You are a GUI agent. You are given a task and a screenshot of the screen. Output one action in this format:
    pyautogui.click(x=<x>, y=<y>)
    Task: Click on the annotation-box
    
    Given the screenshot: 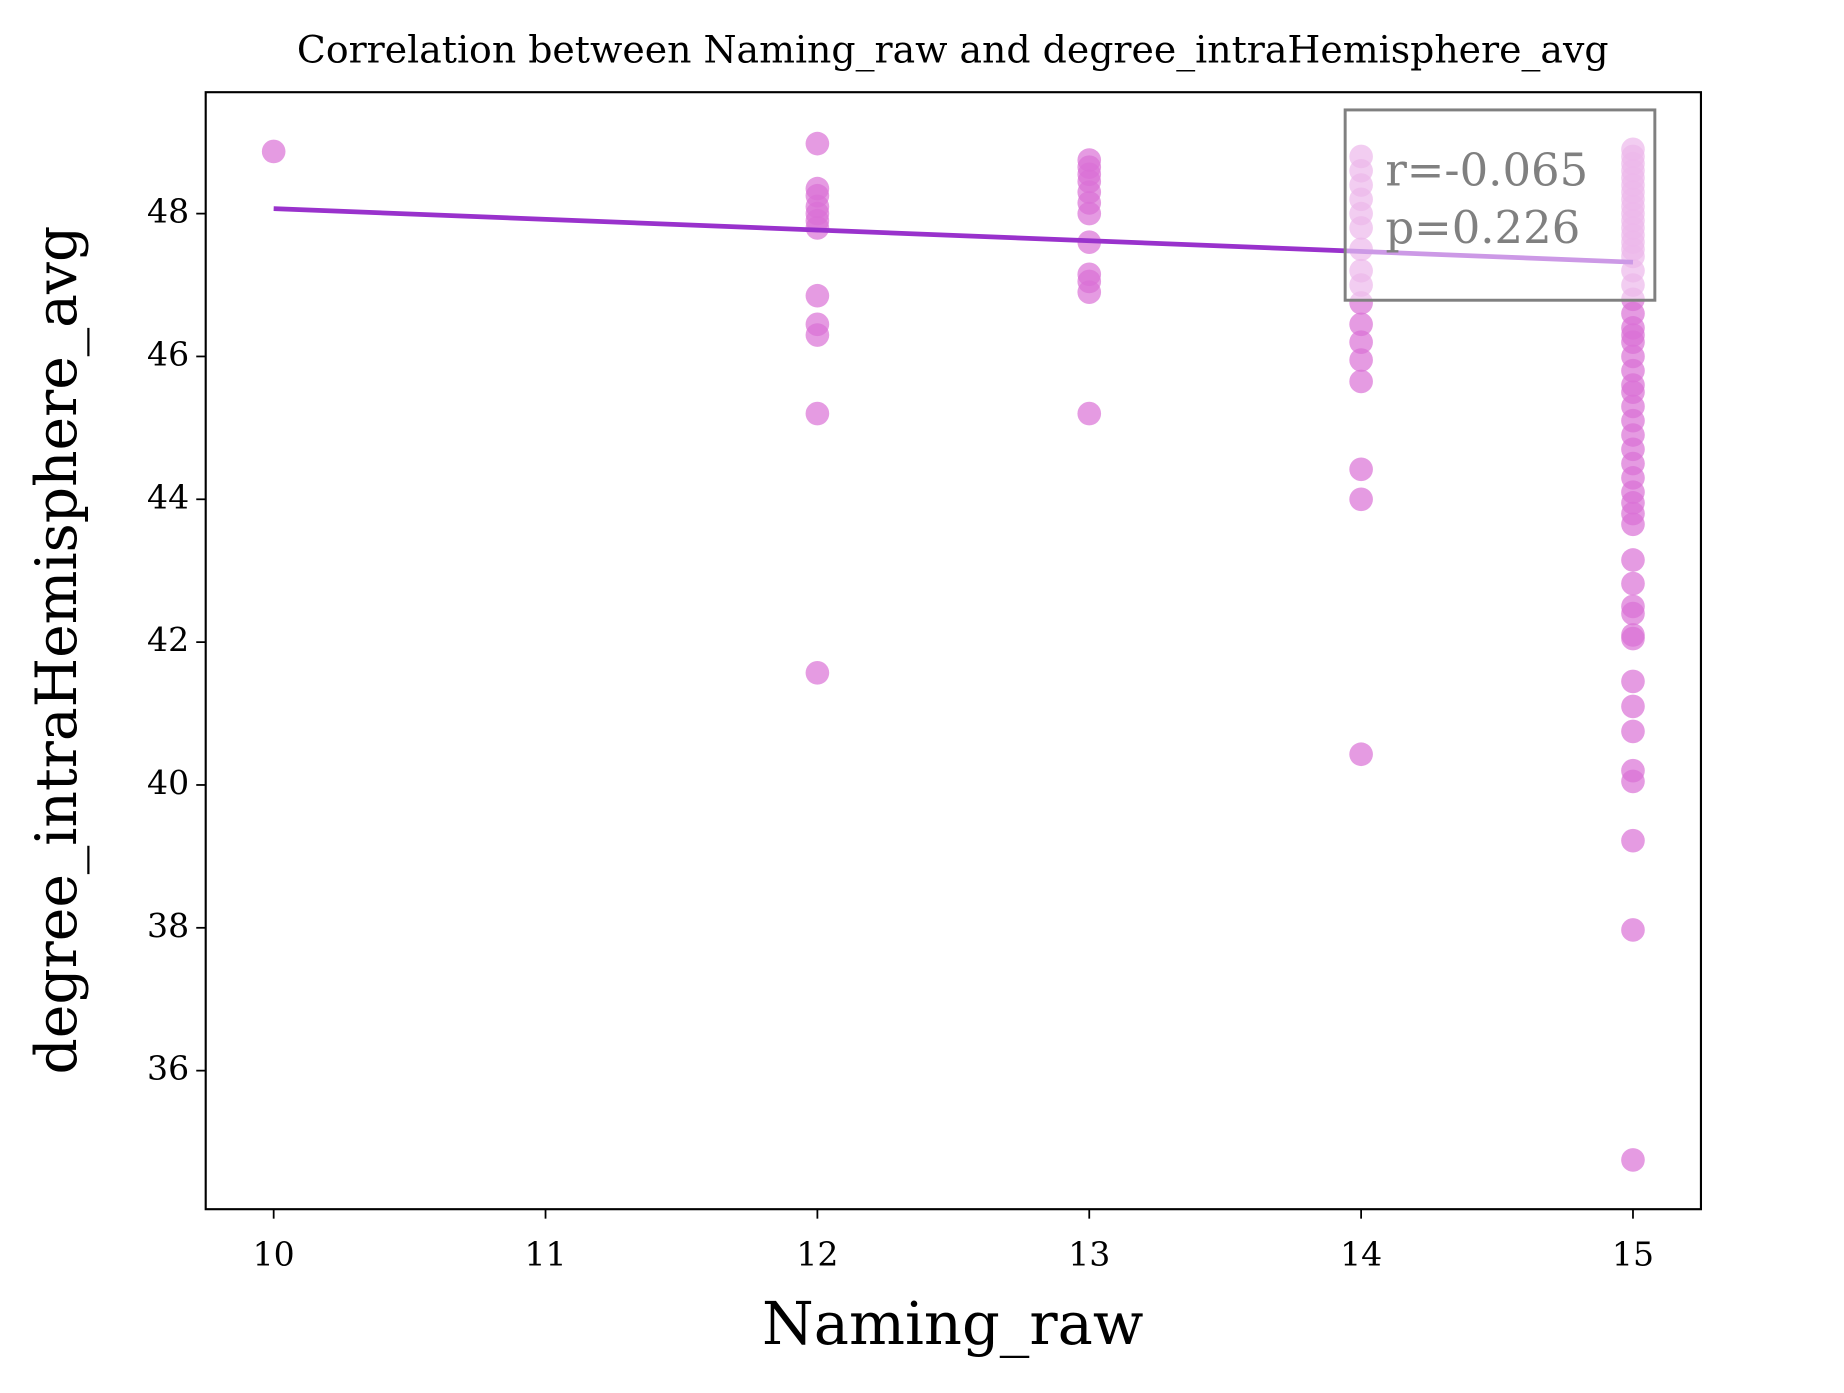 What is the action you would take?
    pyautogui.click(x=1500, y=205)
    